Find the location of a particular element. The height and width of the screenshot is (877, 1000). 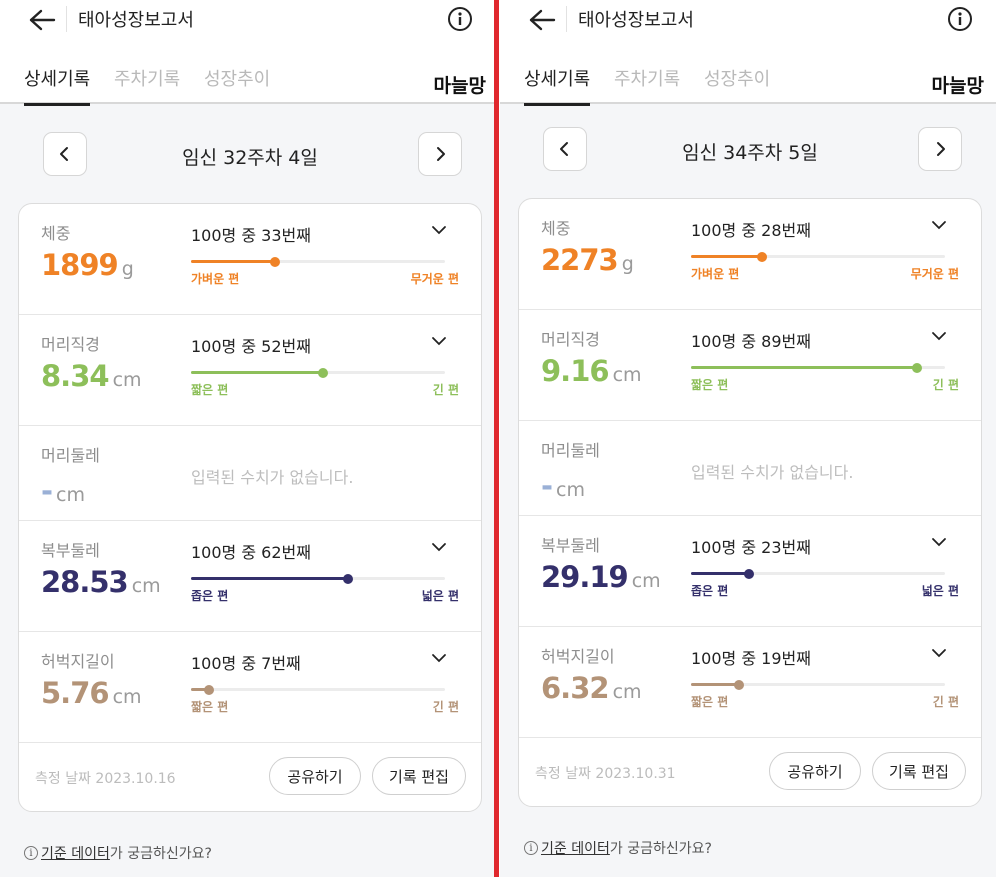

arrow-left-icon is located at coordinates (542, 20).